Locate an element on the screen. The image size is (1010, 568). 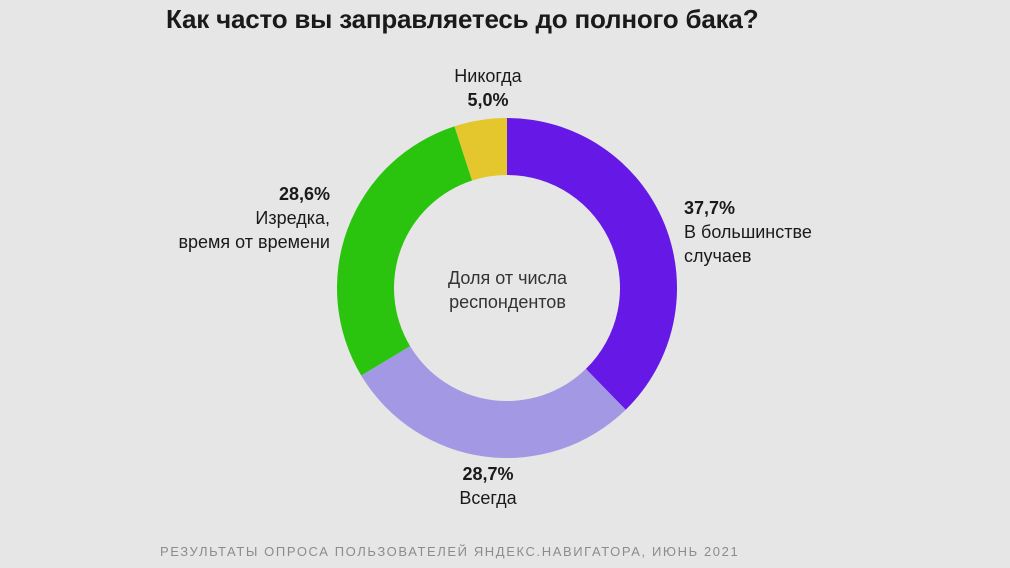
slice-most-cases is located at coordinates (592, 264).